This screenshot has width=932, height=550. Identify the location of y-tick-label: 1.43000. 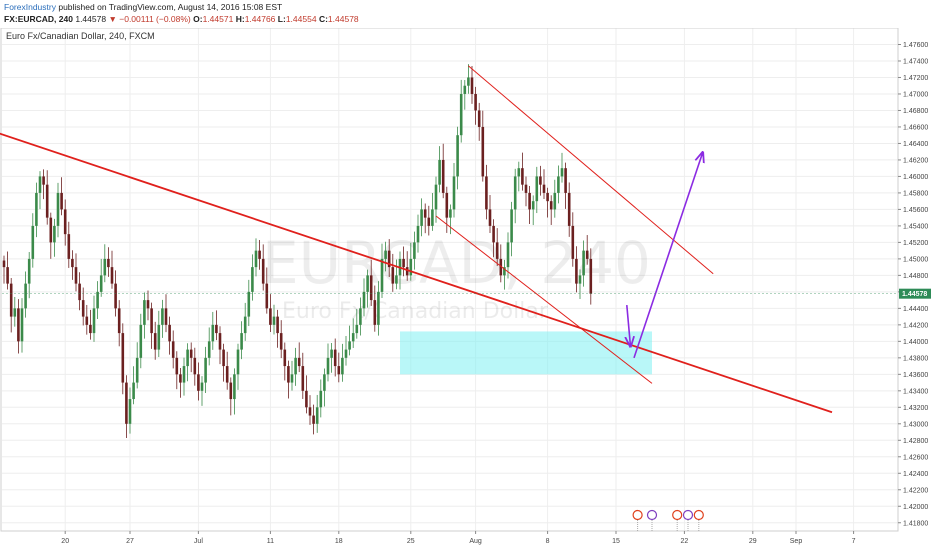
(915, 424).